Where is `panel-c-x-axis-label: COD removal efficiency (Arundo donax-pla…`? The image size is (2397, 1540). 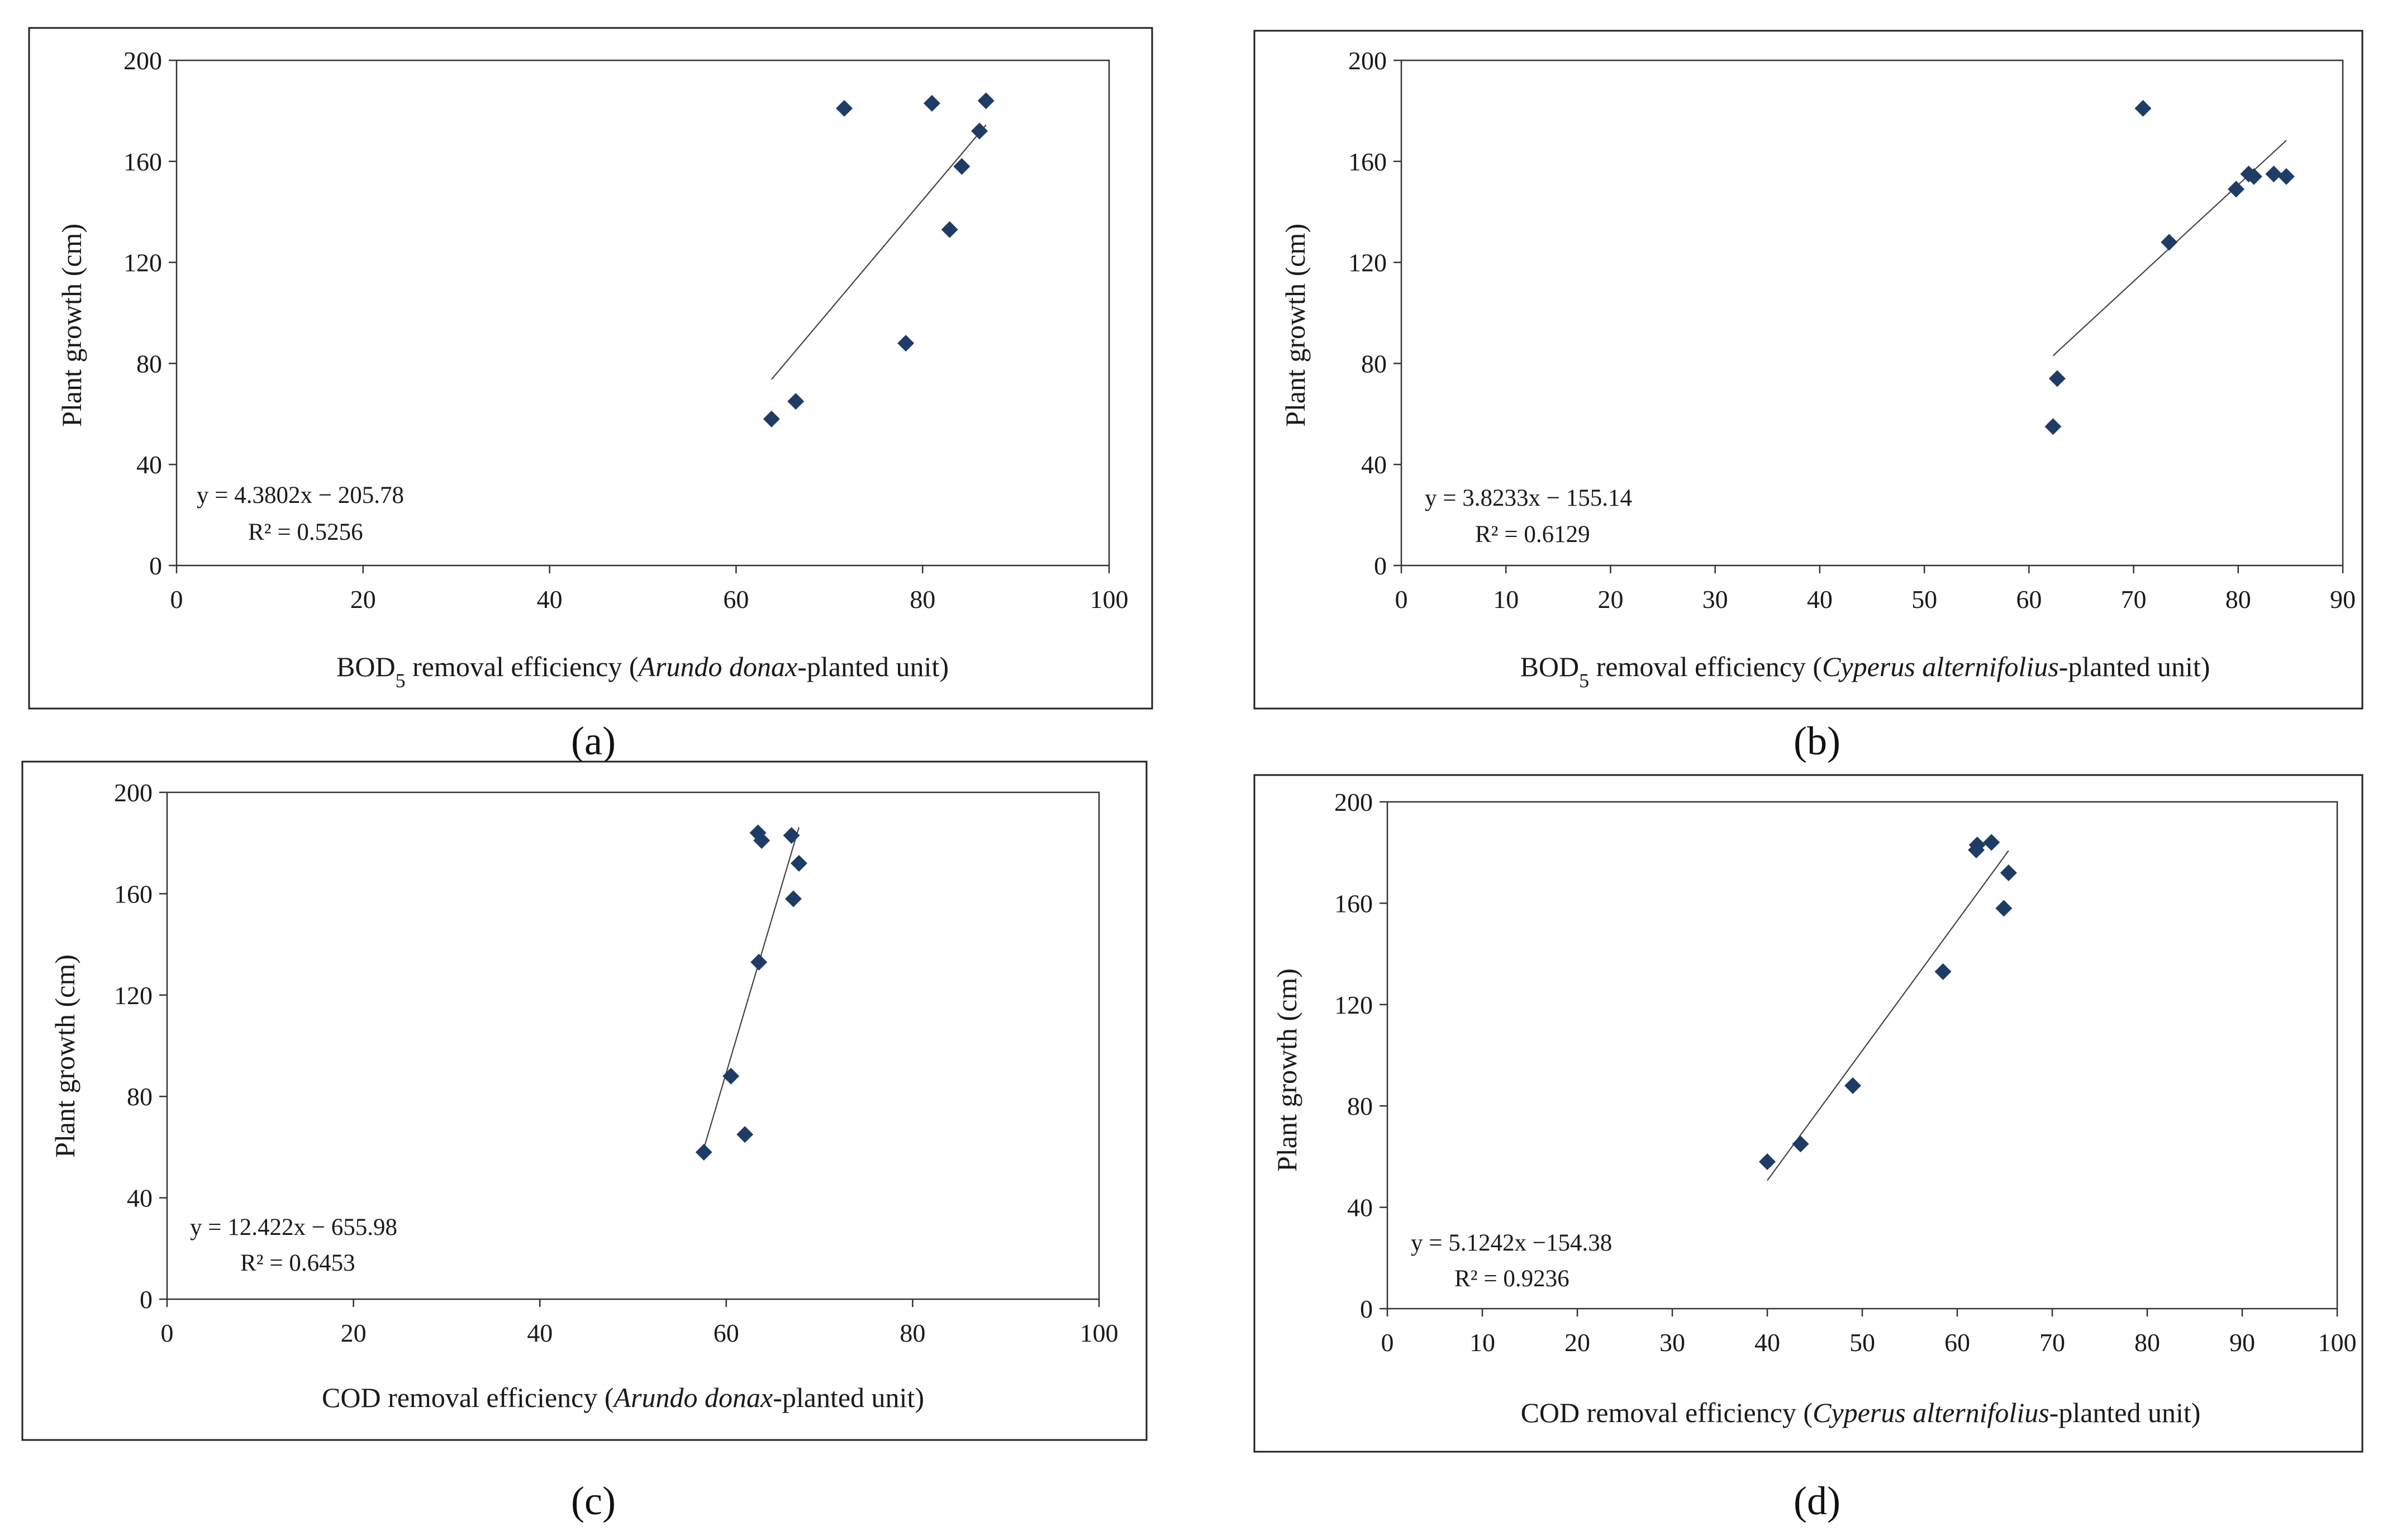 panel-c-x-axis-label: COD removal efficiency (Arundo donax-pla… is located at coordinates (623, 1397).